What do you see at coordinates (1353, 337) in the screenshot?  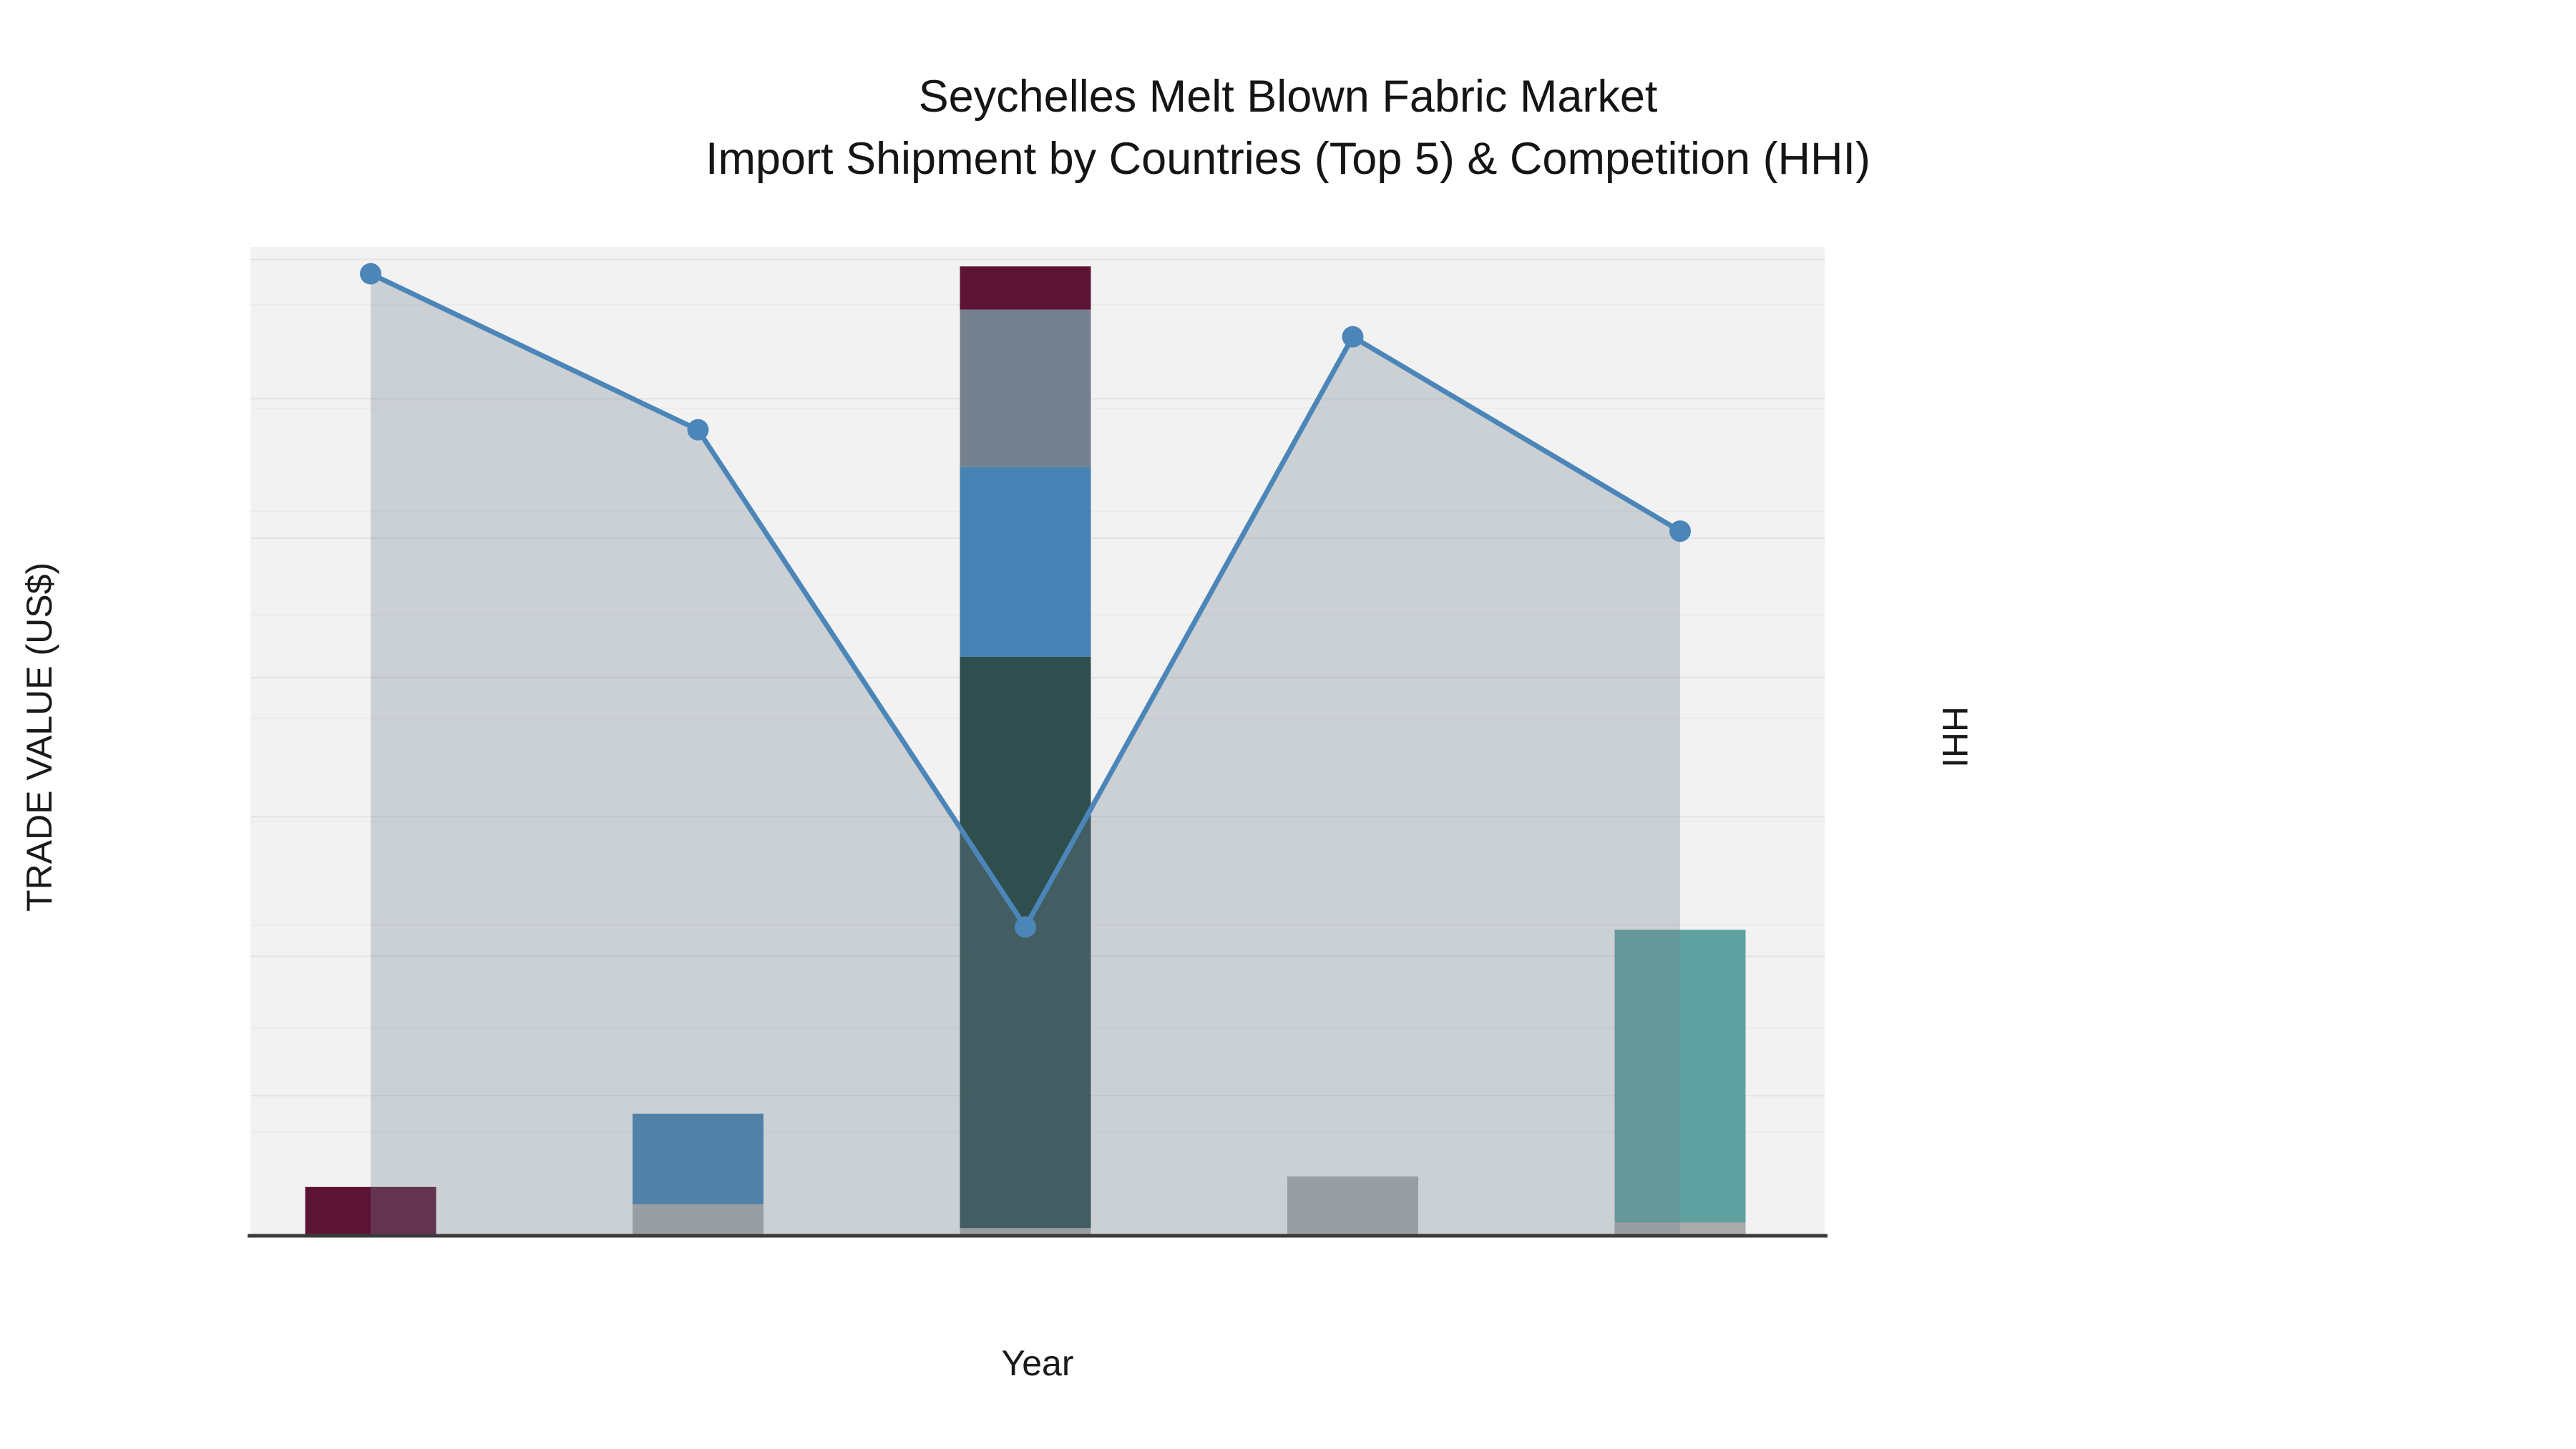 I see `hhi-point-2023` at bounding box center [1353, 337].